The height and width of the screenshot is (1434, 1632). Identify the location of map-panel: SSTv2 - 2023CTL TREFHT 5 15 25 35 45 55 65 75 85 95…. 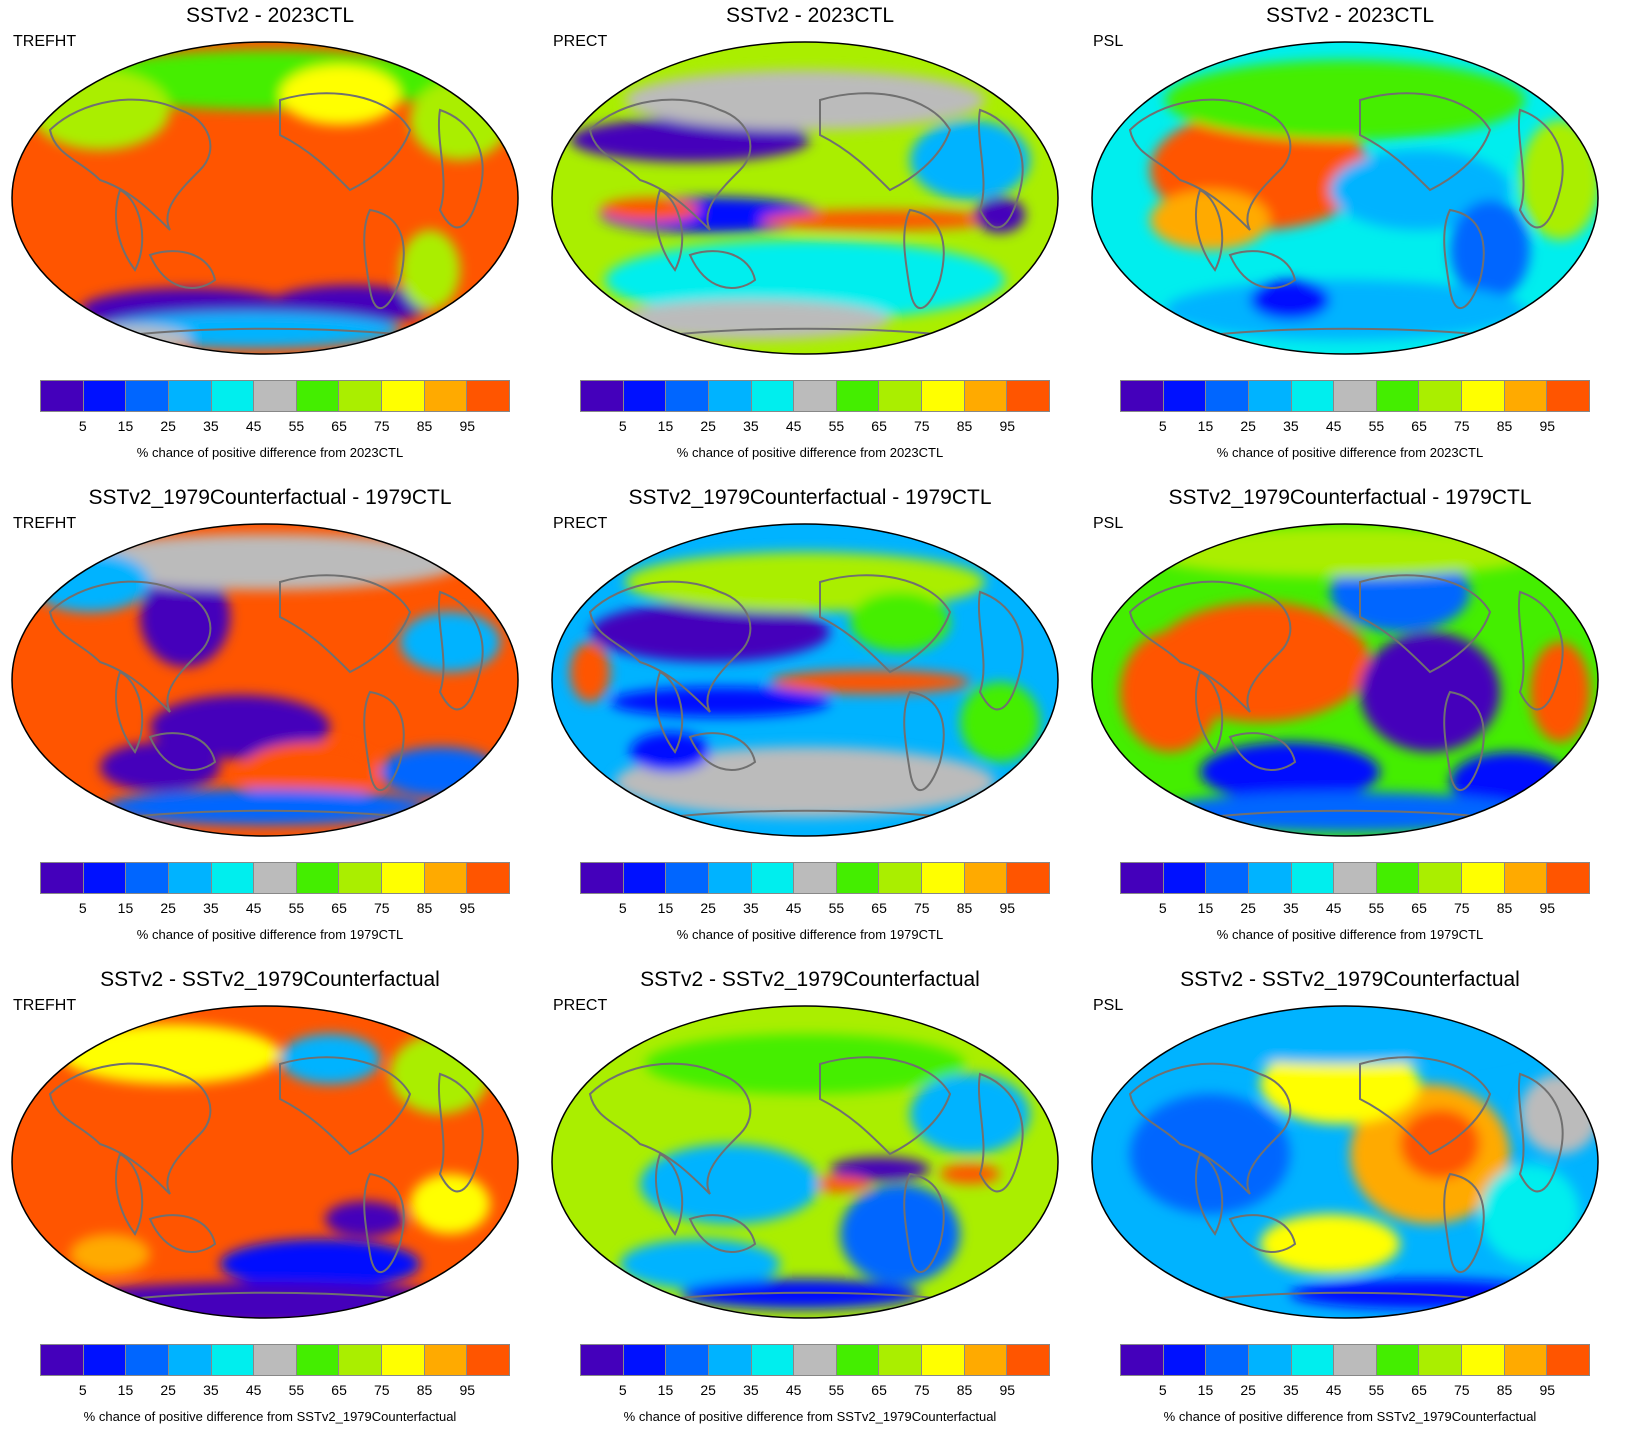
(270, 235).